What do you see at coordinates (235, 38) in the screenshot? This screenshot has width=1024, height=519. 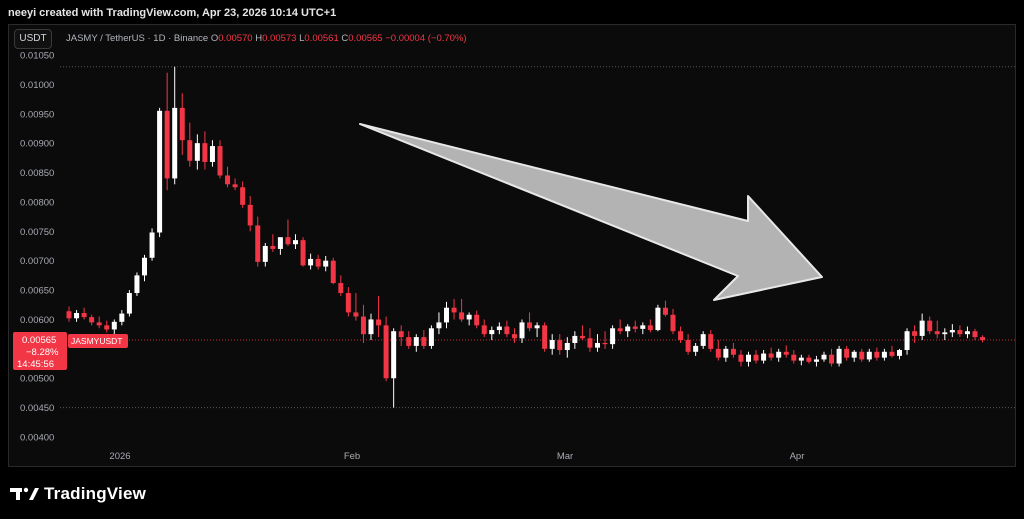 I see `open-value: 0.00570` at bounding box center [235, 38].